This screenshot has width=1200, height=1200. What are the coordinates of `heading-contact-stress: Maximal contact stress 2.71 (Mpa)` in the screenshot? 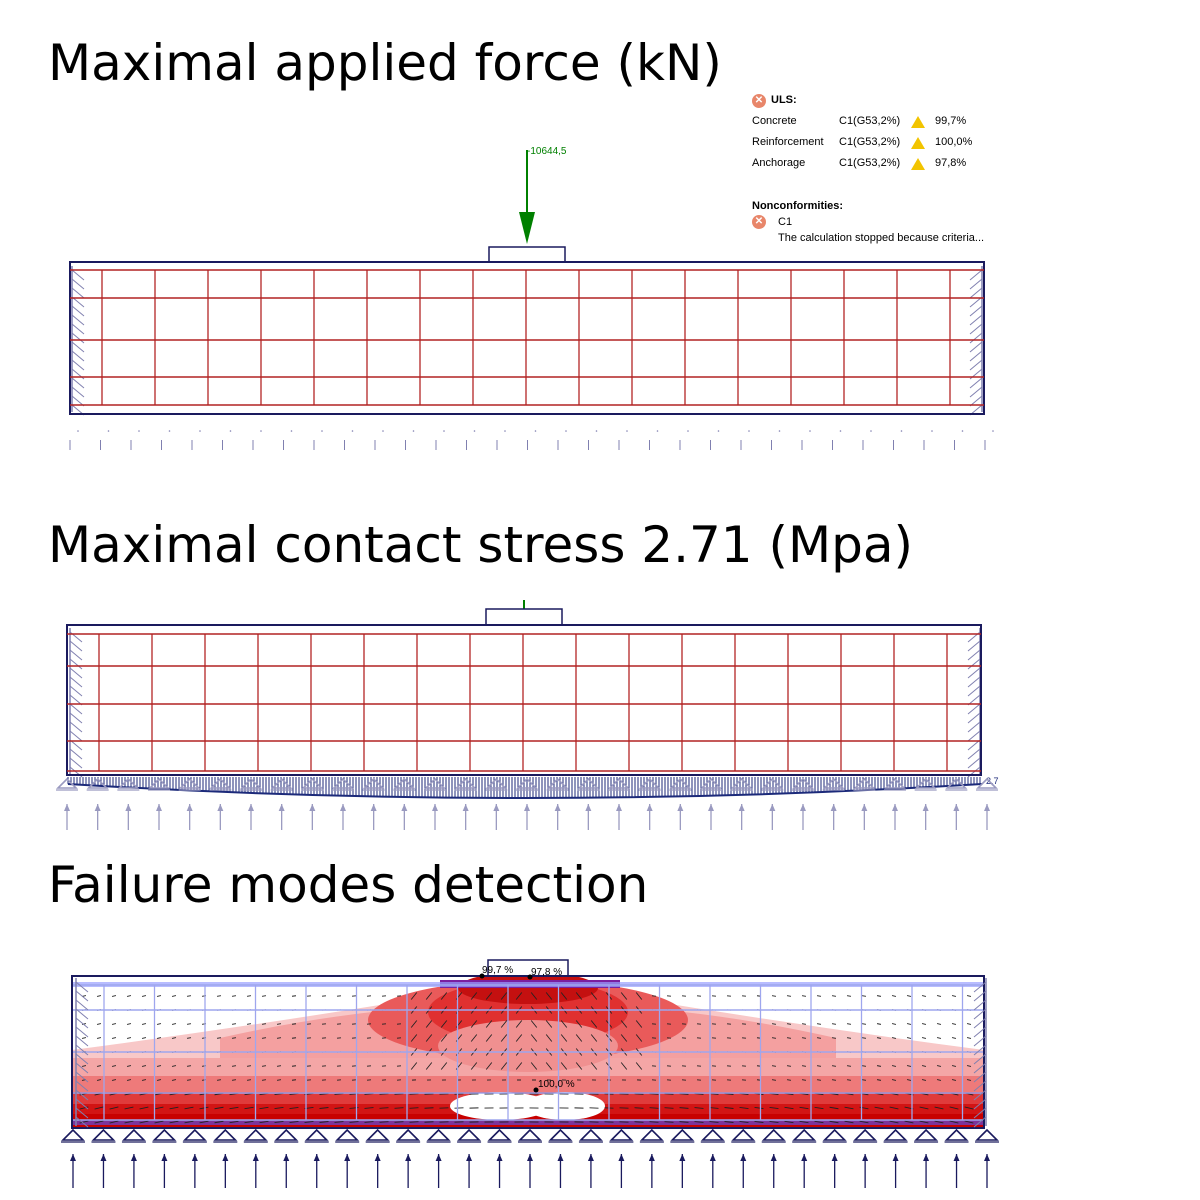 It's located at (481, 545).